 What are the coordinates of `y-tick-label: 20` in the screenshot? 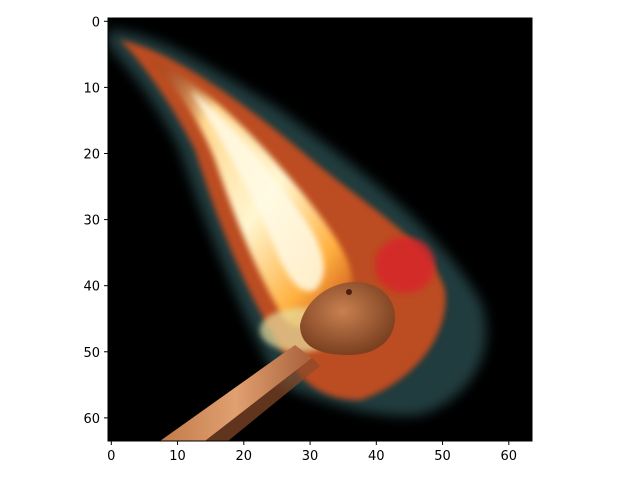 It's located at (91, 154).